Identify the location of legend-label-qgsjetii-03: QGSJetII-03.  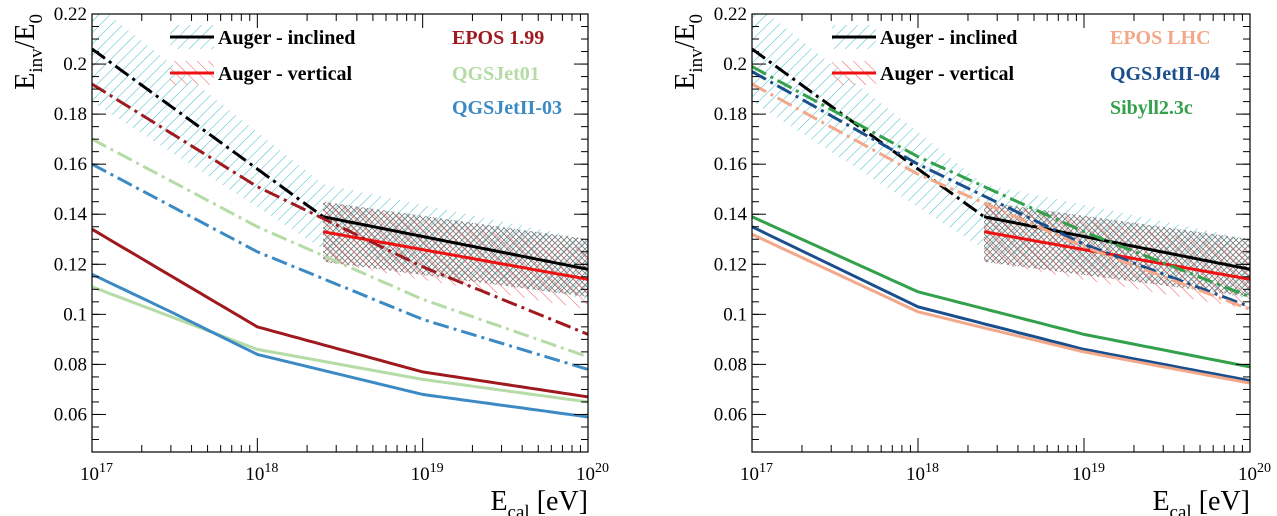
(507, 108).